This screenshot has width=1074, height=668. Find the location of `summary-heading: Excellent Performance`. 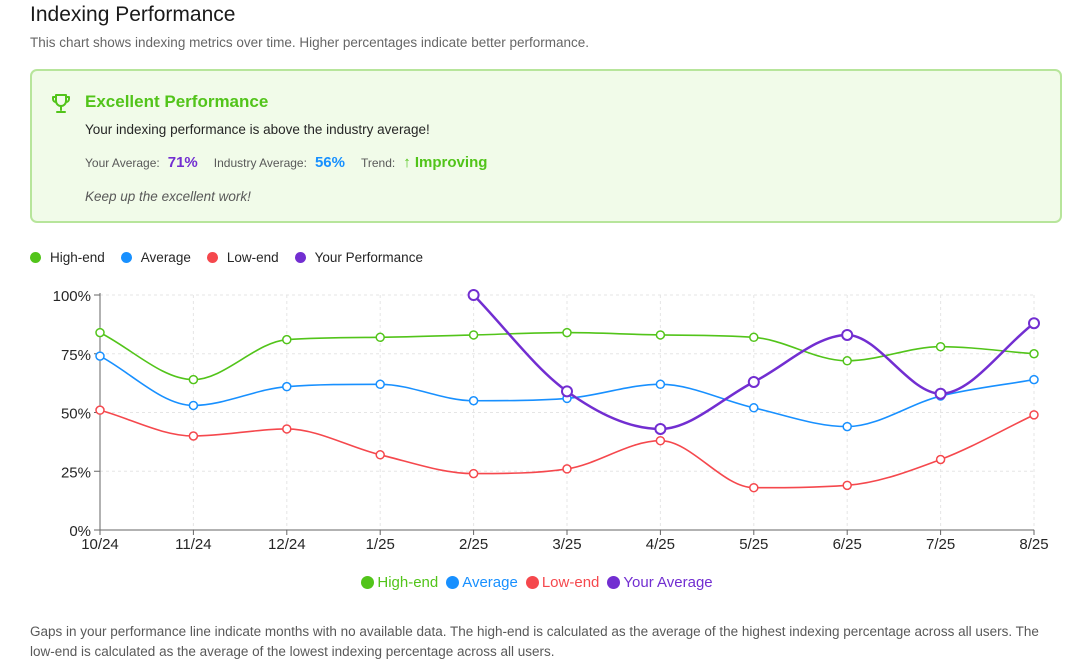

summary-heading: Excellent Performance is located at coordinates (177, 101).